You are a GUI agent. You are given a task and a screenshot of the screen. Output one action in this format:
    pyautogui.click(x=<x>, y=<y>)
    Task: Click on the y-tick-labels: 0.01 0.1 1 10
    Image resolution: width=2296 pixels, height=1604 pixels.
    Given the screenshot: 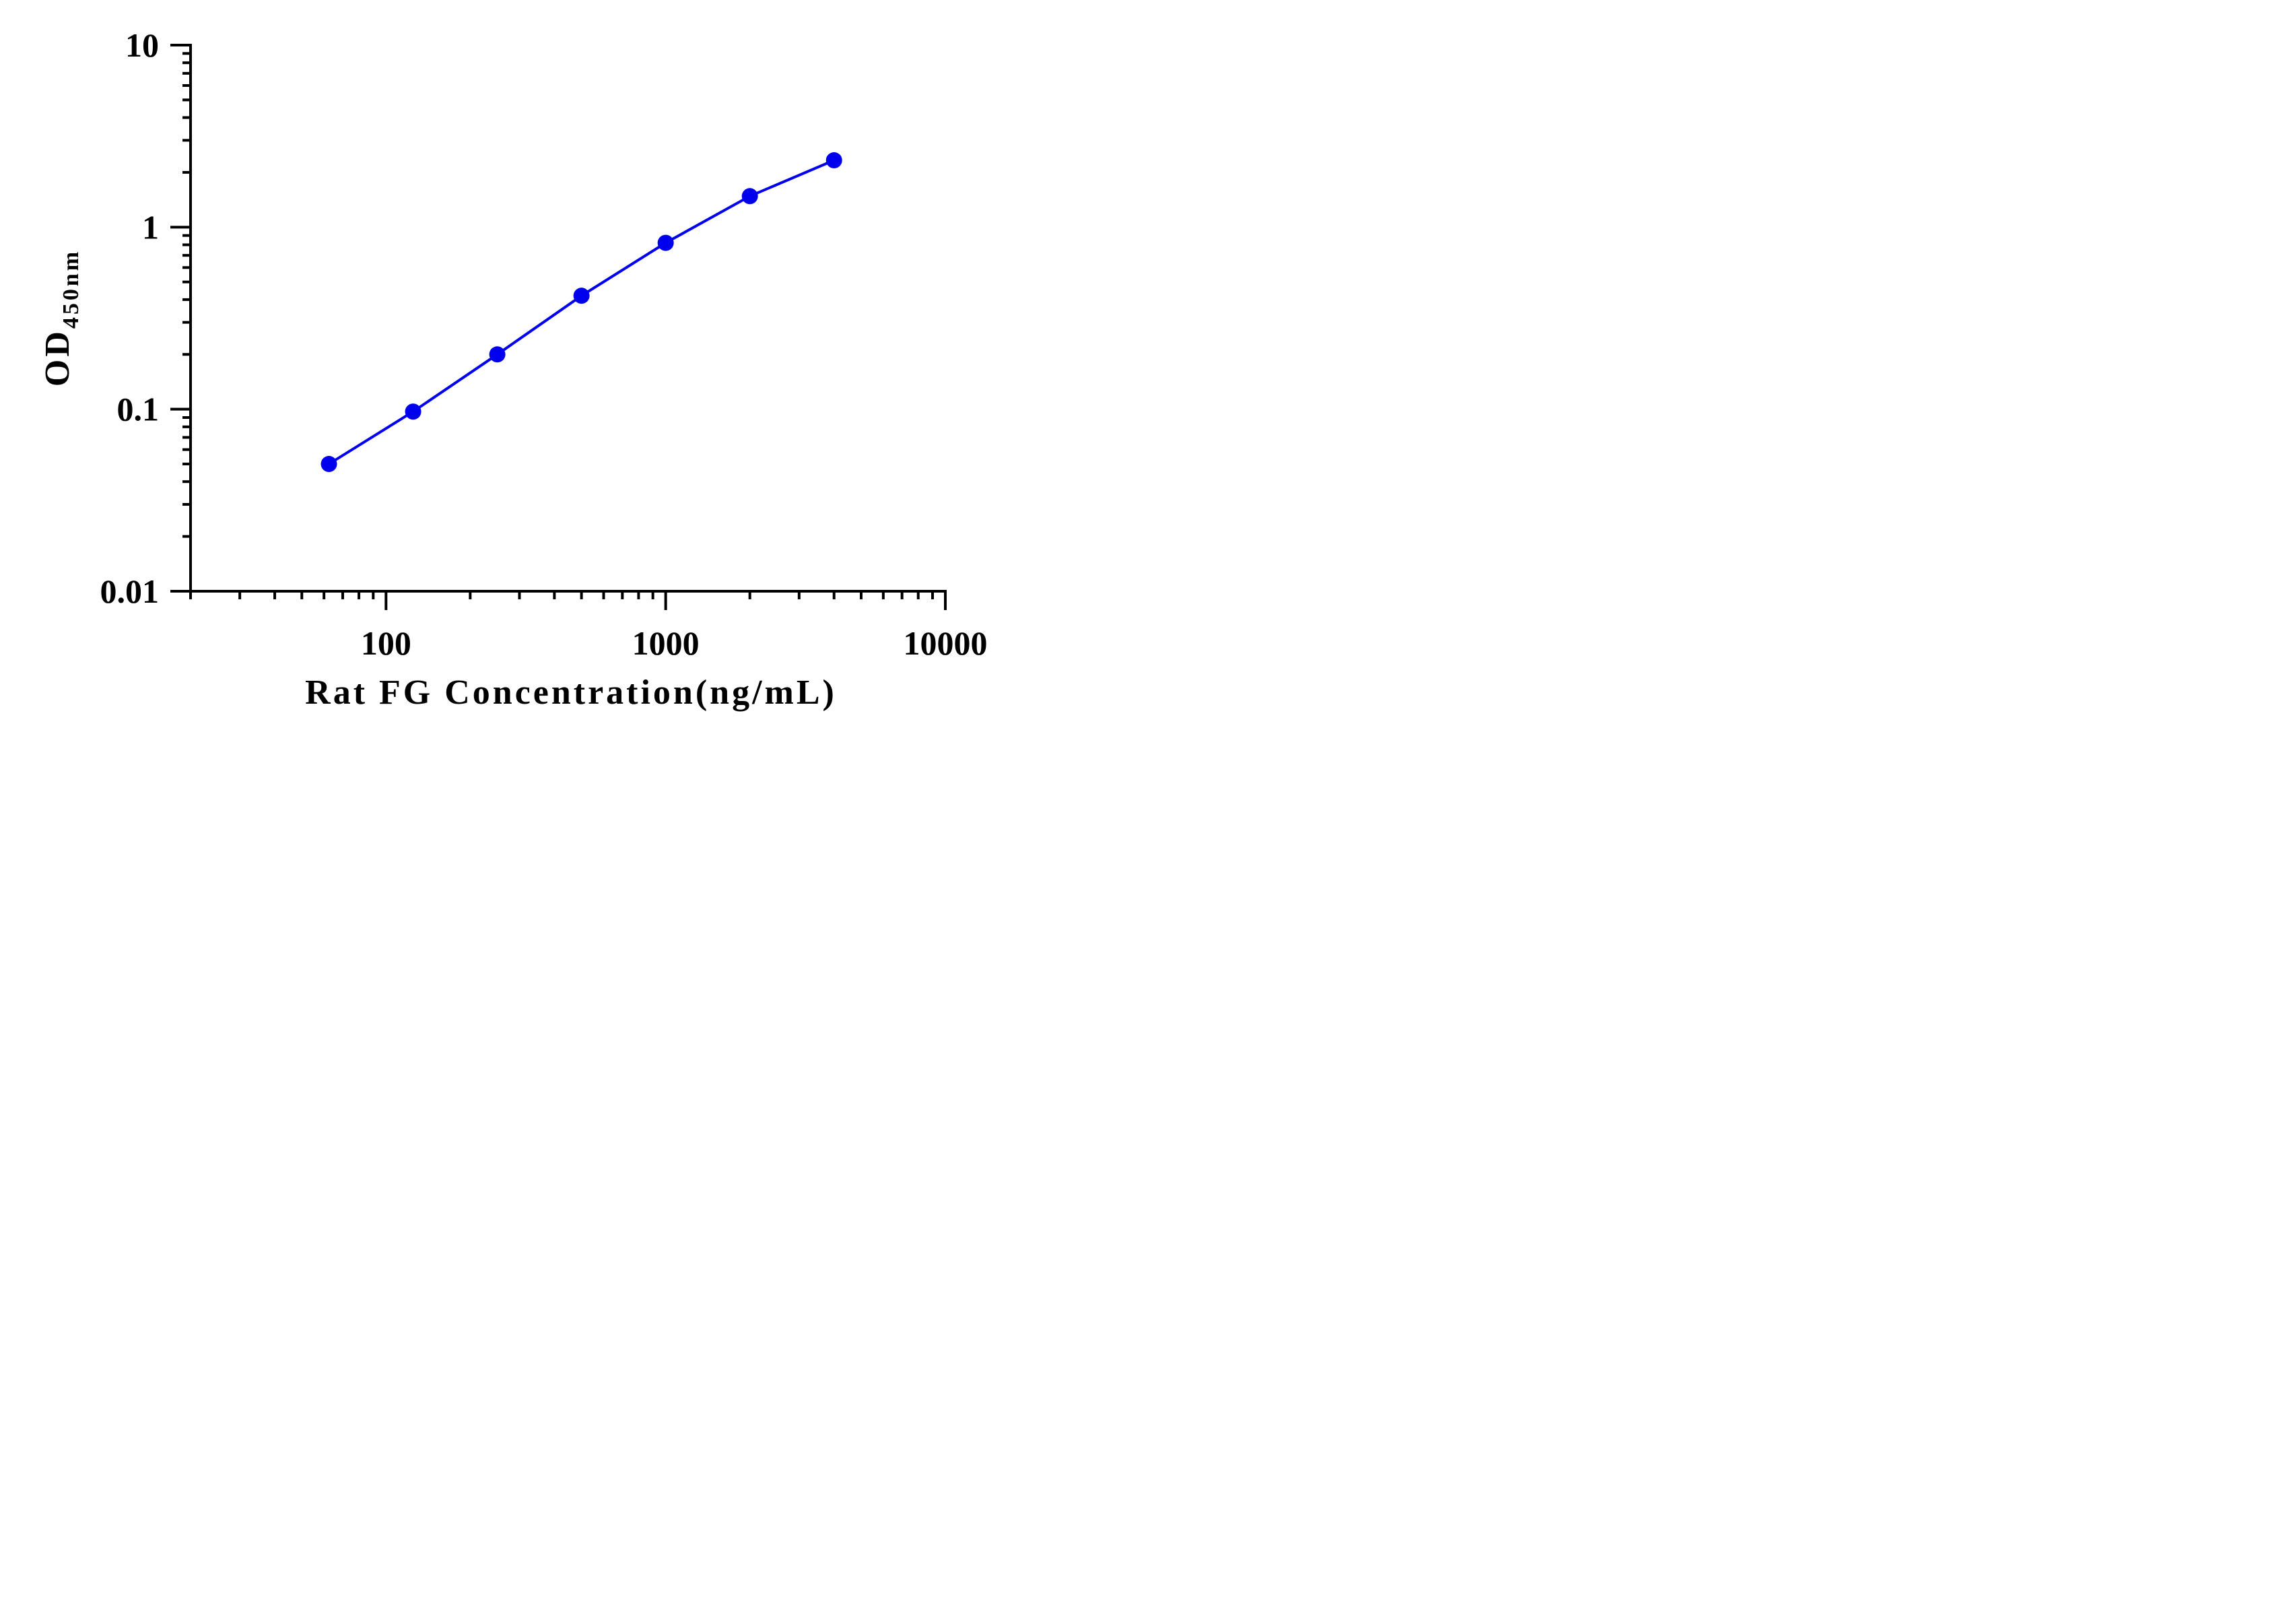 What is the action you would take?
    pyautogui.click(x=130, y=318)
    